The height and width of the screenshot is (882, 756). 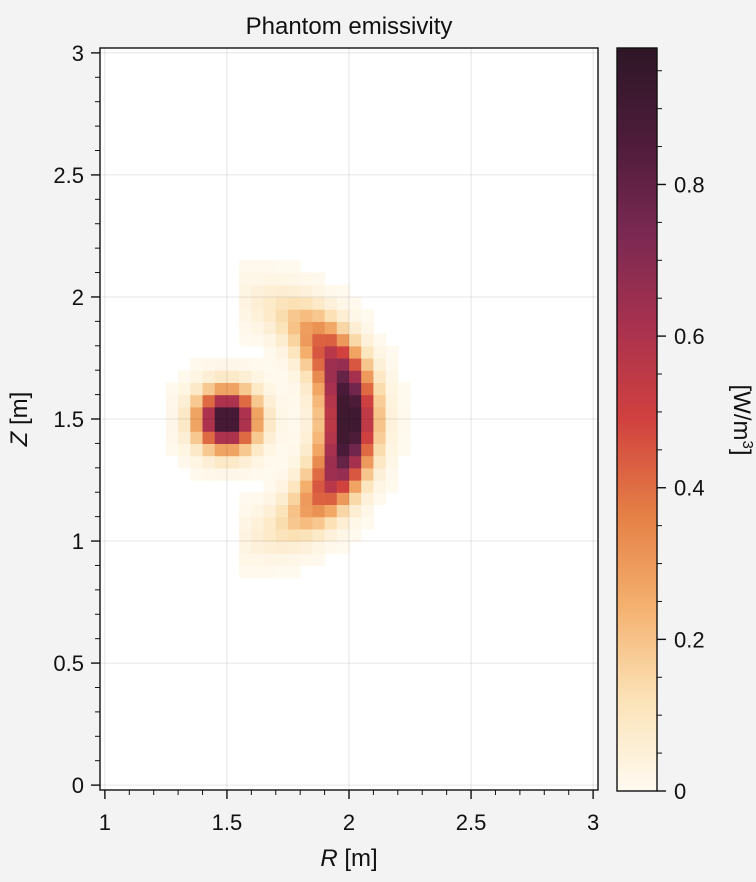 I want to click on y-tick-label: 2.5, so click(x=68, y=175).